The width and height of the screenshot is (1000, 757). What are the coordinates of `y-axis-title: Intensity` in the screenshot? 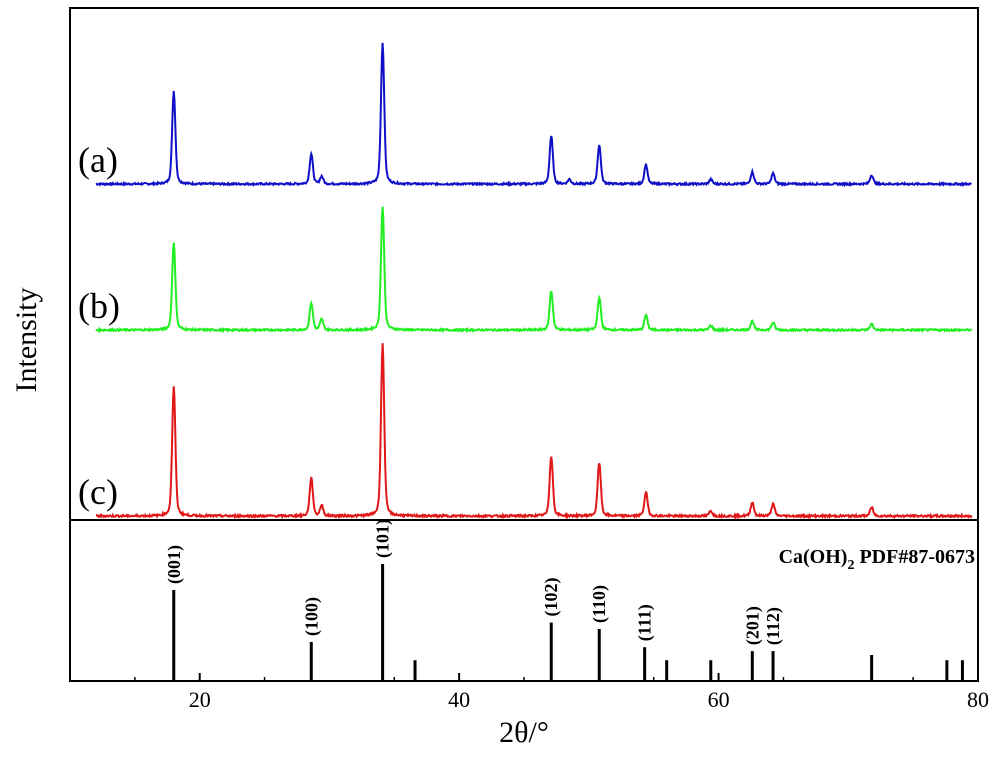 It's located at (26, 340).